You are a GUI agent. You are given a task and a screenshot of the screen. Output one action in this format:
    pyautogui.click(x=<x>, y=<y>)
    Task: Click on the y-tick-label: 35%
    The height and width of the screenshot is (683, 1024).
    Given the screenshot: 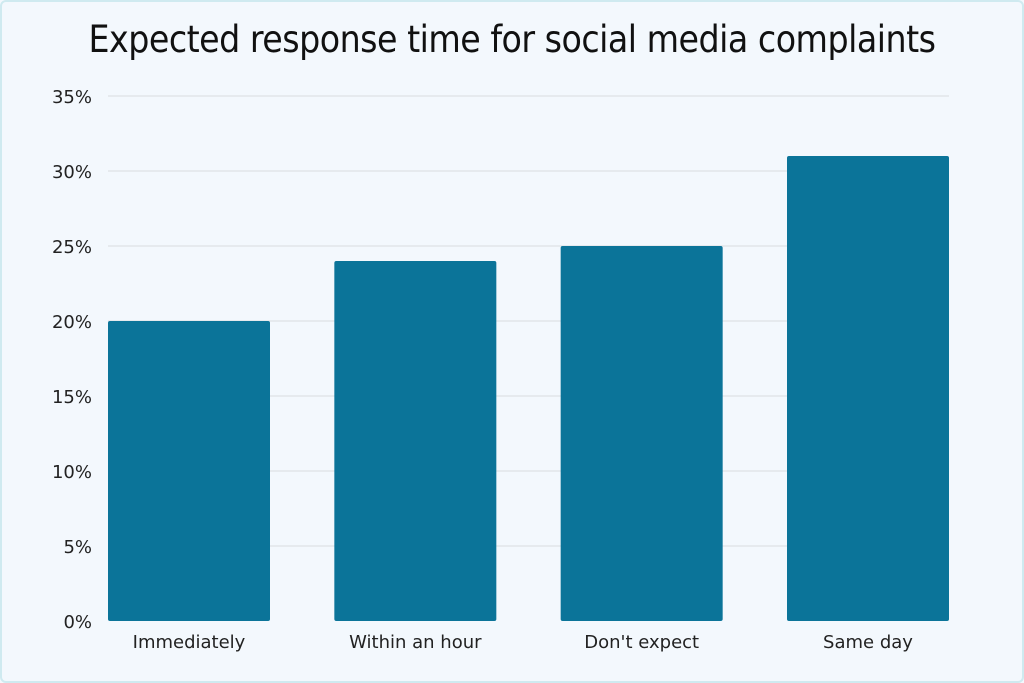 What is the action you would take?
    pyautogui.click(x=72, y=97)
    